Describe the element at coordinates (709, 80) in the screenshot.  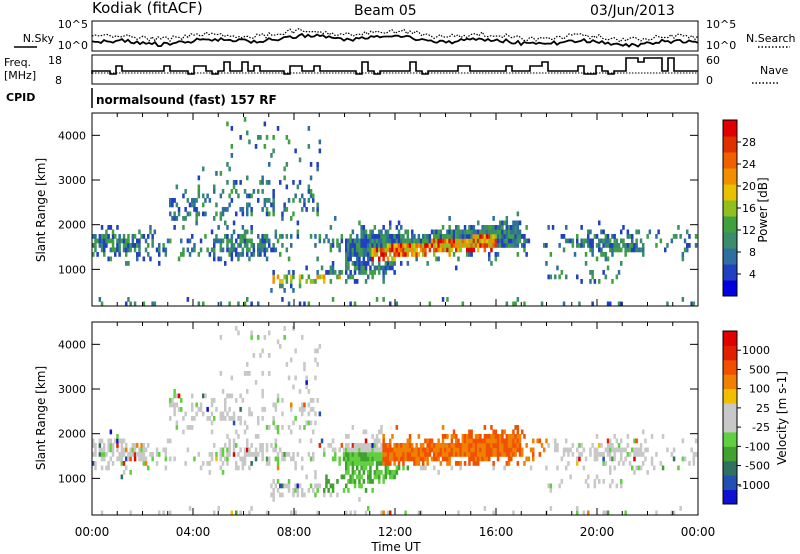
I see `nave-tick-low: 0` at that location.